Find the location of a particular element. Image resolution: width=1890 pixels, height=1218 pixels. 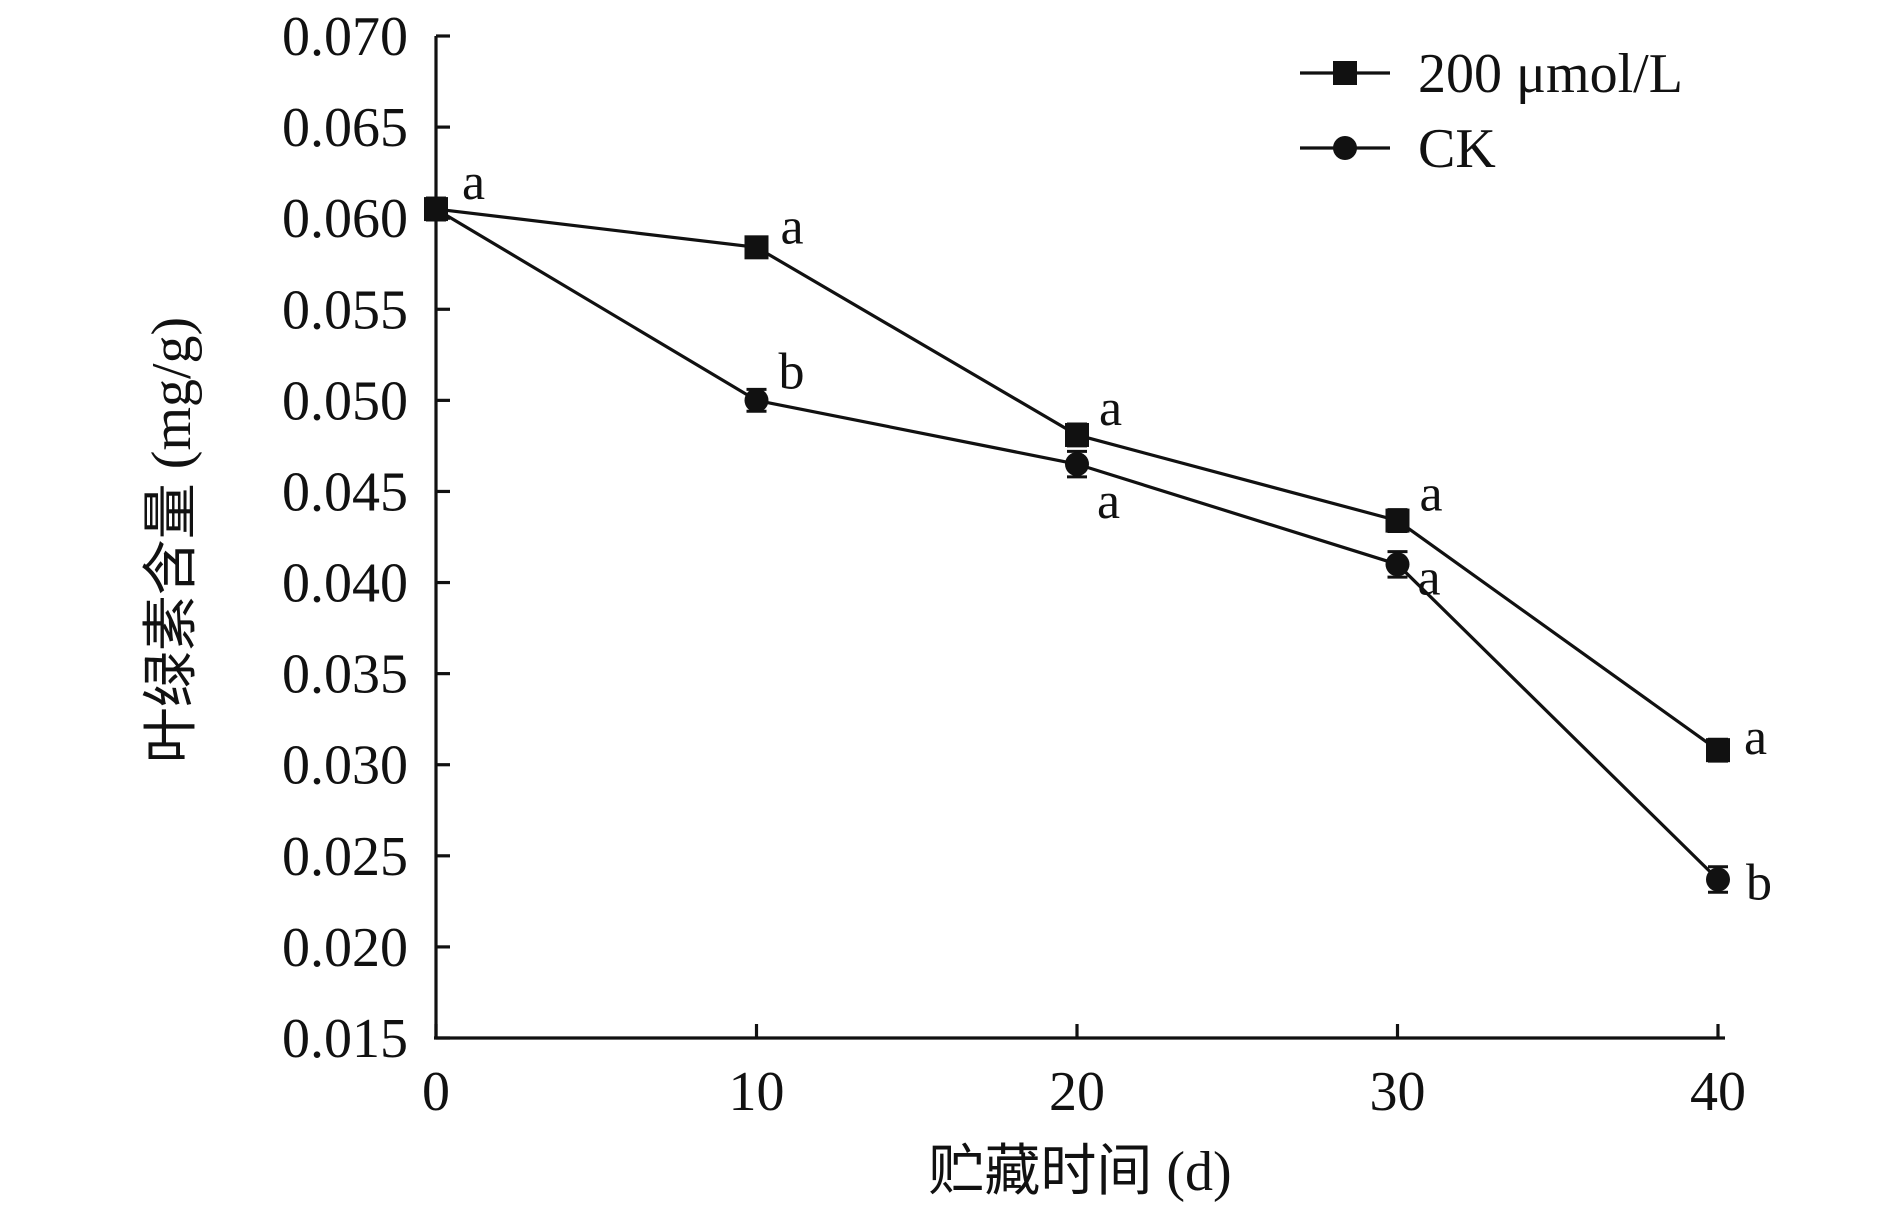

legend: 200 μmol/L CK is located at coordinates (1491, 111).